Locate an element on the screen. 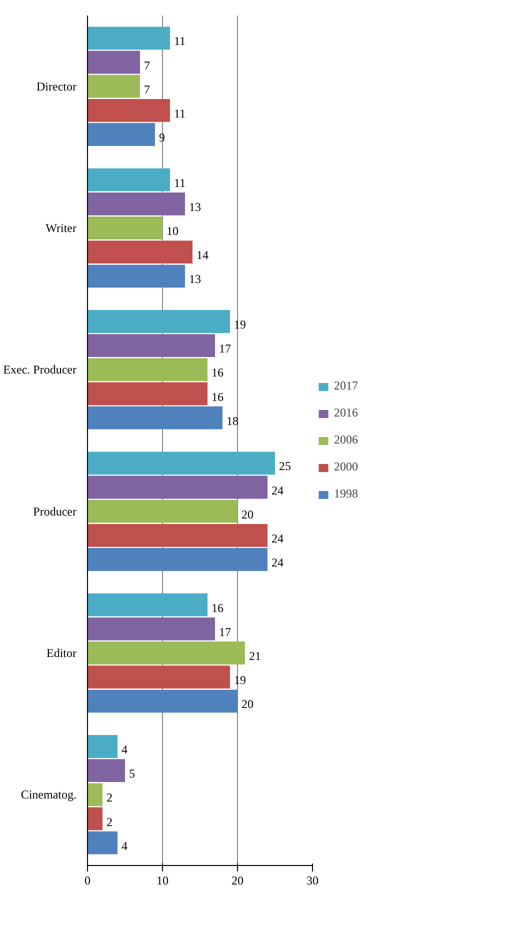 The image size is (527, 949). x-tick-label: 0 is located at coordinates (87, 881).